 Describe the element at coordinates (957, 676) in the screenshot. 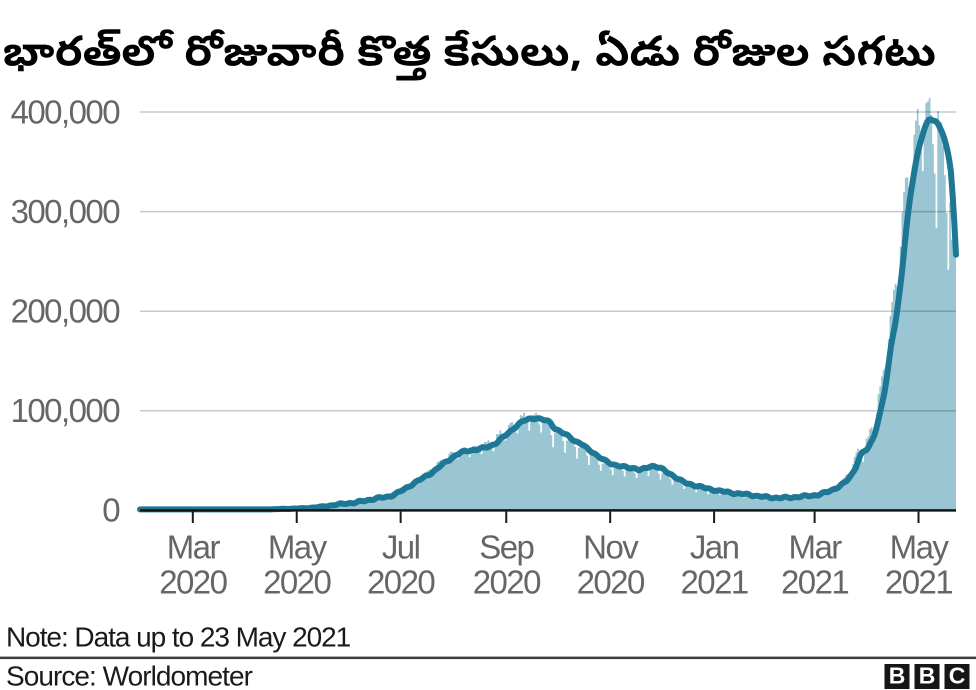

I see `svg-text: C` at that location.